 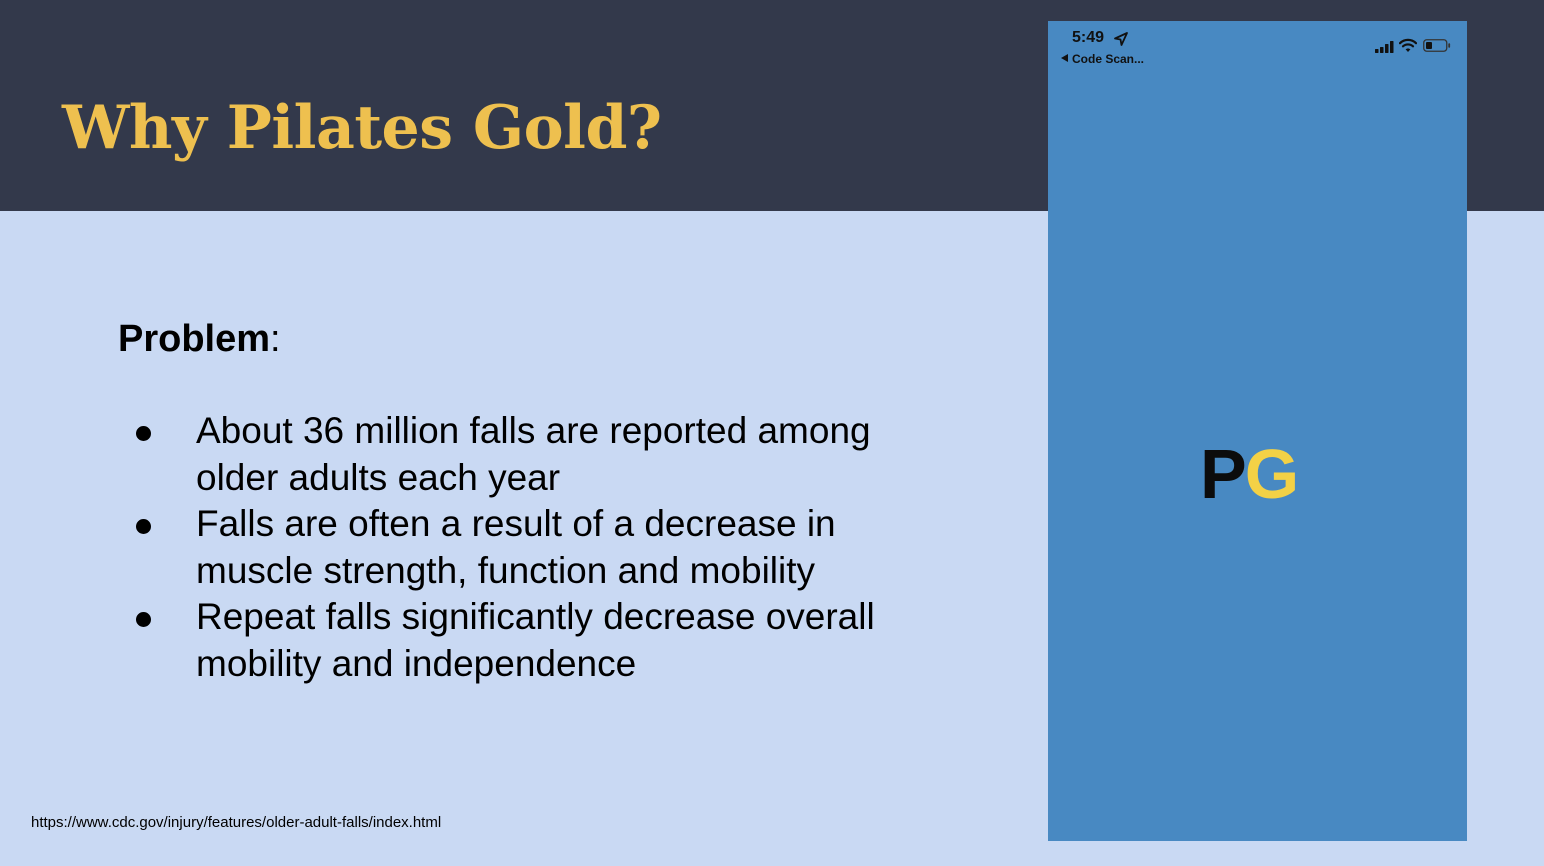 I want to click on back-arrow-icon, so click(x=1064, y=58).